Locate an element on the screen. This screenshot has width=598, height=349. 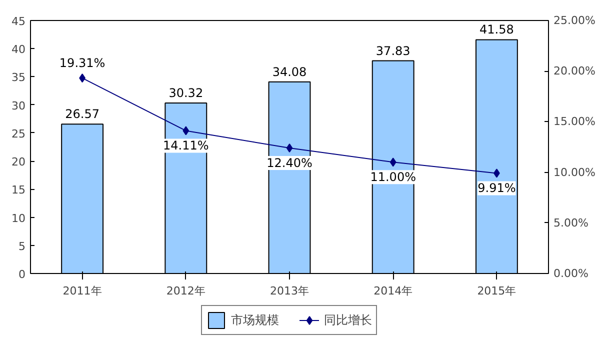
y2-tick-label: 25.00% is located at coordinates (575, 20).